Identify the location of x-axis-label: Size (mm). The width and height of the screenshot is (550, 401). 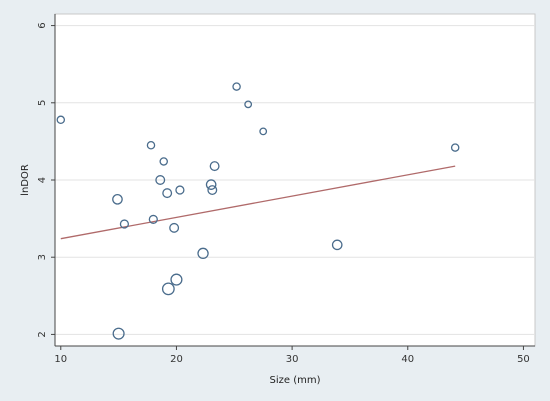
(295, 380).